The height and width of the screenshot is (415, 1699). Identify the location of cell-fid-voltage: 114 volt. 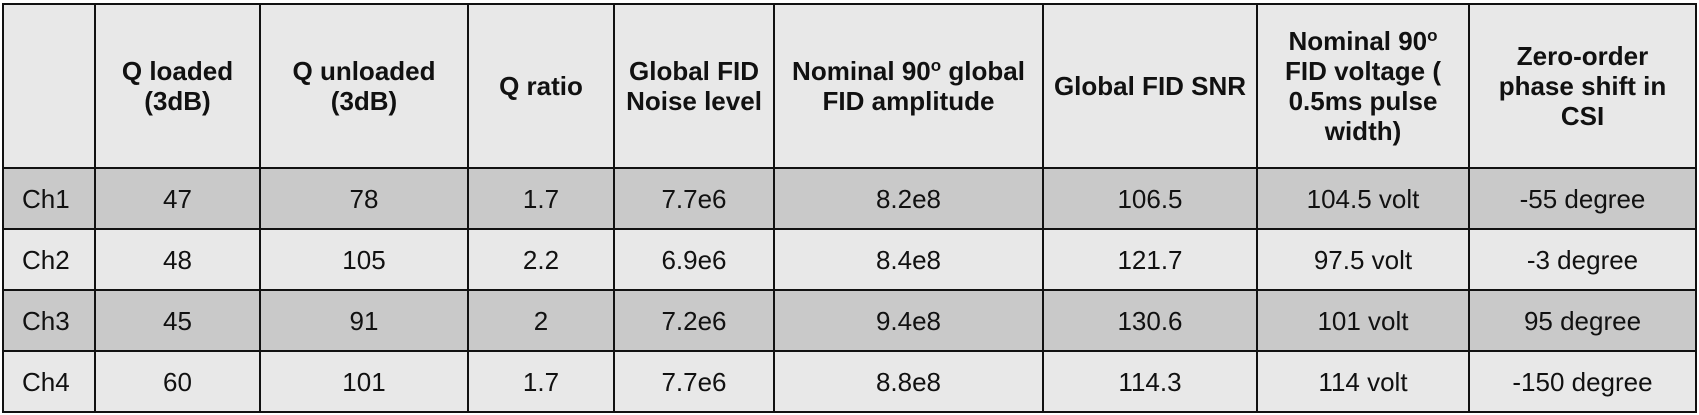
(1363, 381).